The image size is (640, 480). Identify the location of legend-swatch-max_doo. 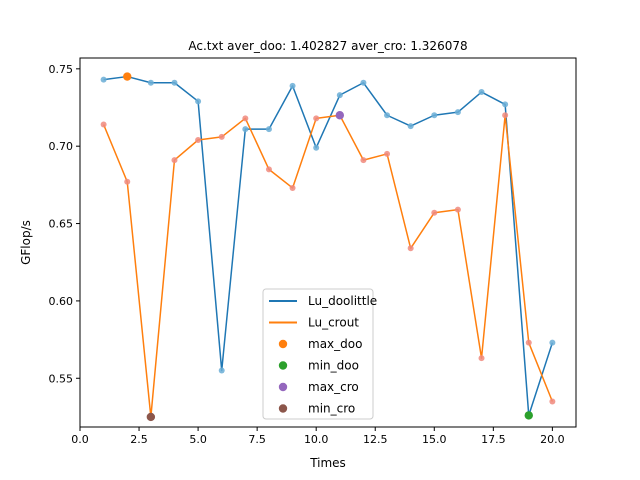
(283, 344).